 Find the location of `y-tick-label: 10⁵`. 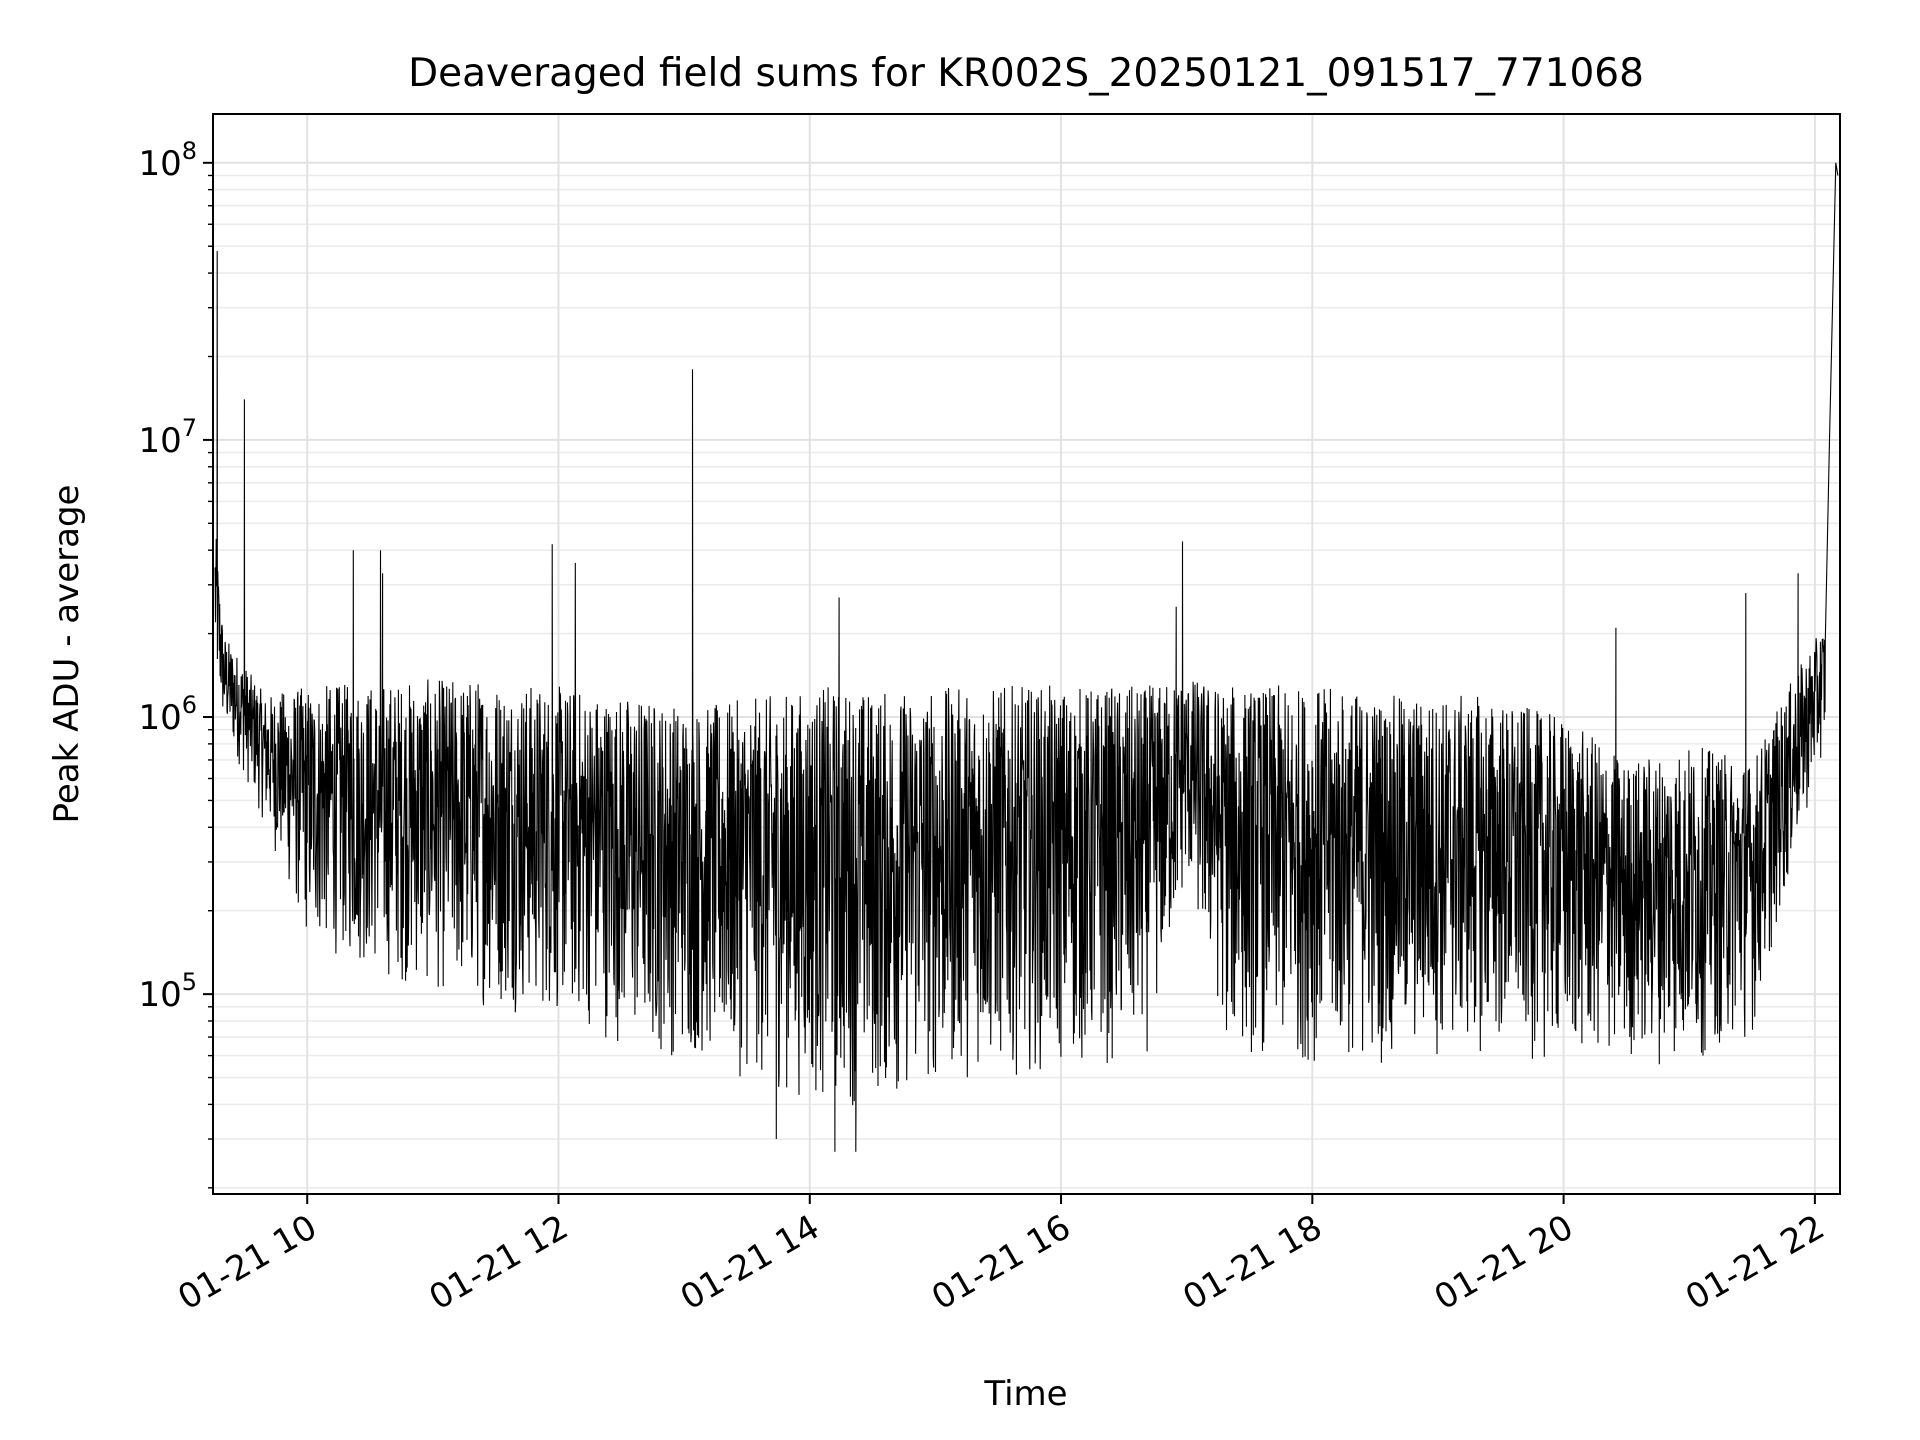

y-tick-label: 10⁵ is located at coordinates (167, 991).